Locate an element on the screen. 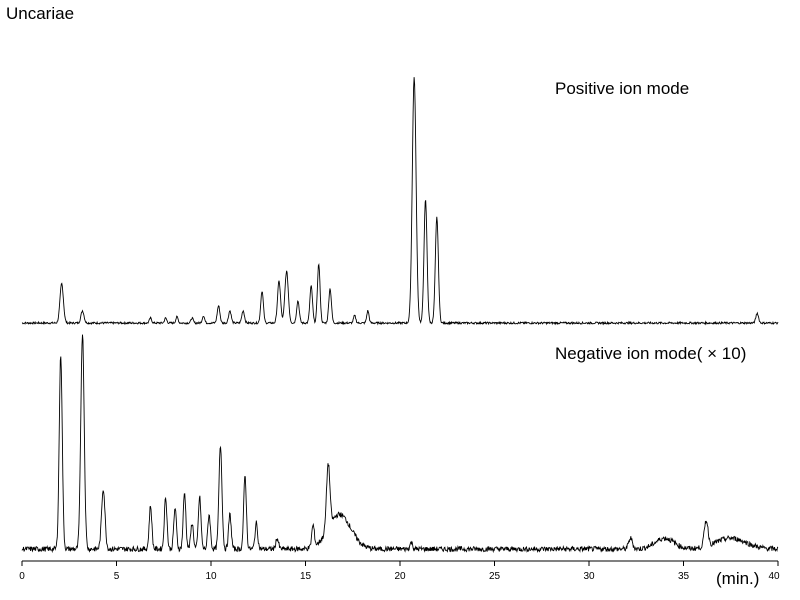 The image size is (800, 600). x-tick-label-5: 5 is located at coordinates (117, 576).